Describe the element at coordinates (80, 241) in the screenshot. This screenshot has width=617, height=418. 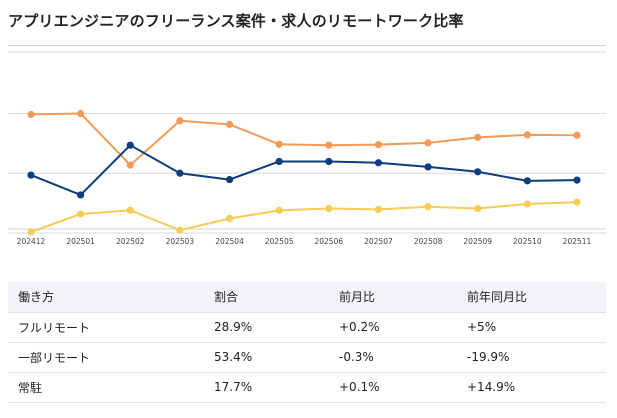
I see `x-tick-label: 202501` at that location.